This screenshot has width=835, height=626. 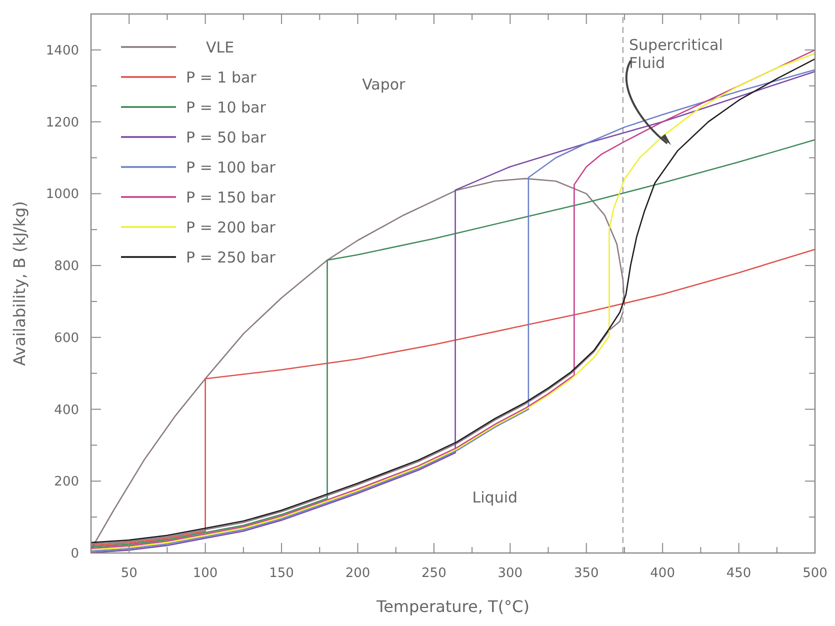 I want to click on legend-label: P = 1 bar, so click(x=222, y=77).